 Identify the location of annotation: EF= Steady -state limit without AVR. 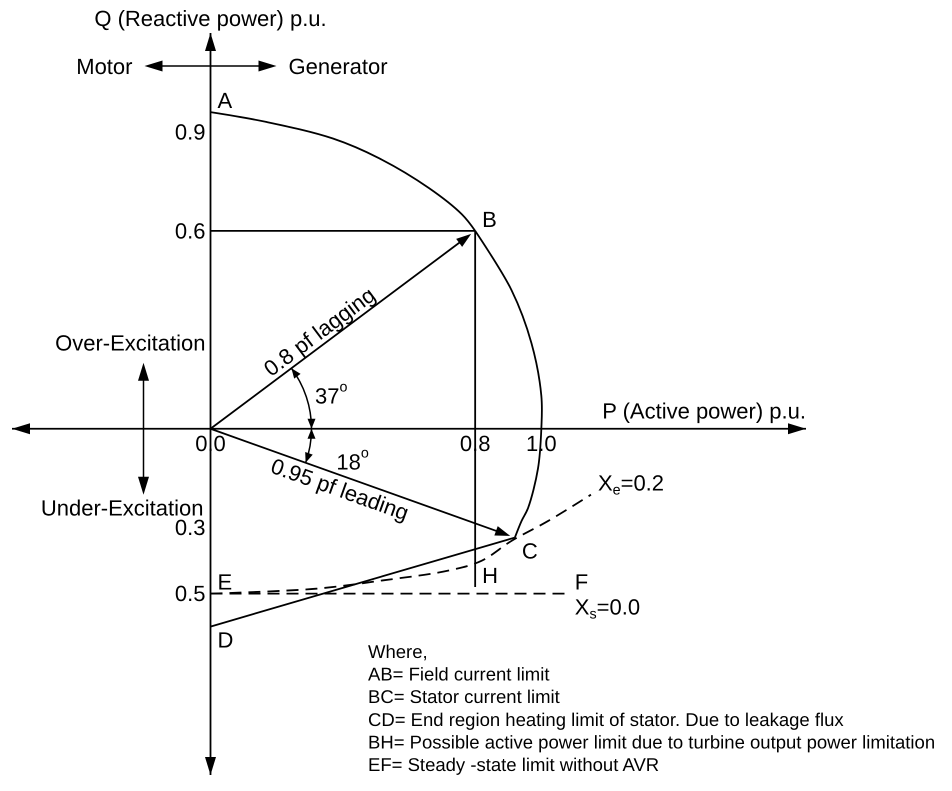
(514, 764).